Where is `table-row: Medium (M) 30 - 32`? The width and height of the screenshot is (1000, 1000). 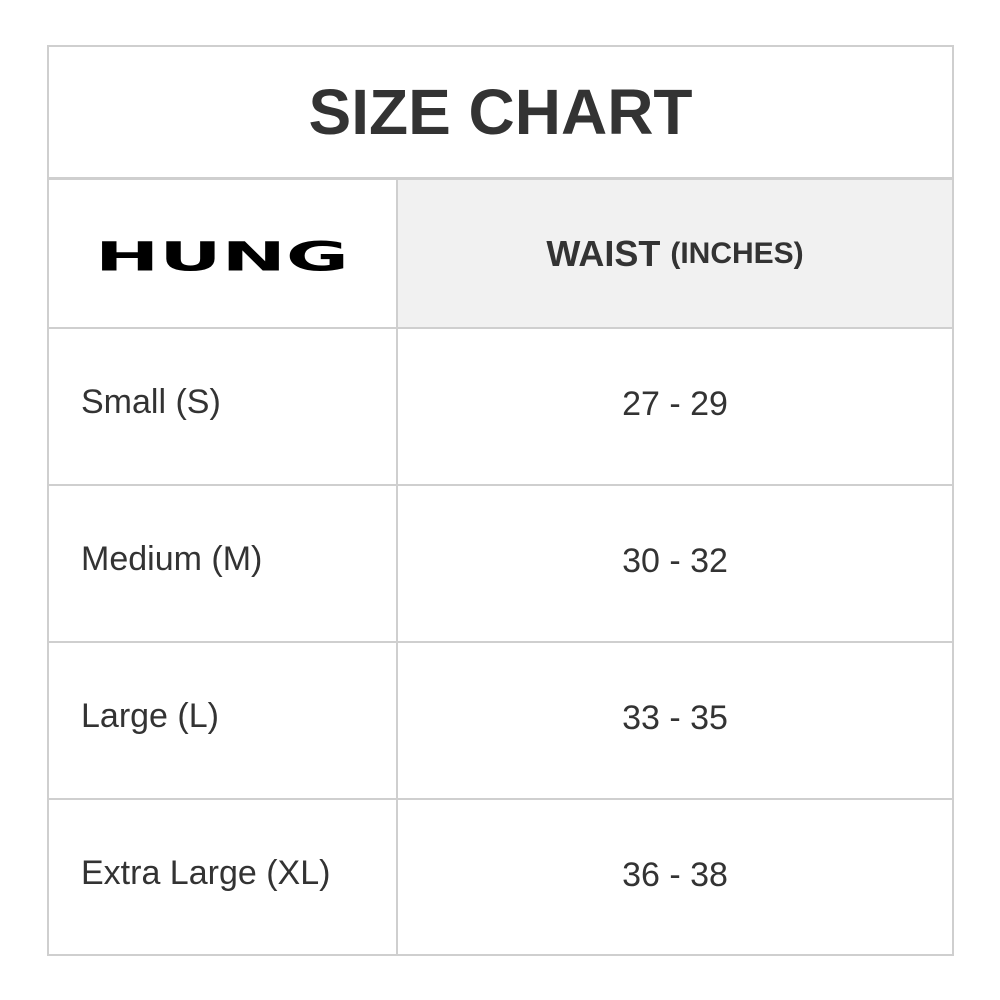
table-row: Medium (M) 30 - 32 is located at coordinates (500, 564).